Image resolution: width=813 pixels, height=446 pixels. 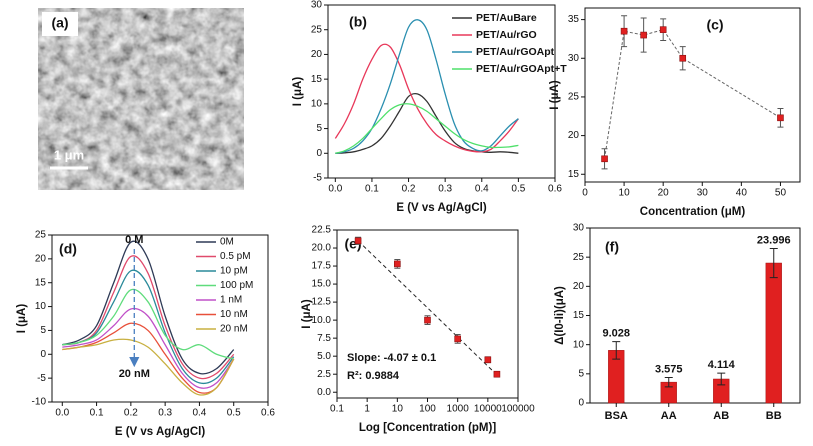 I want to click on legend-label: 10 pM, so click(x=234, y=271).